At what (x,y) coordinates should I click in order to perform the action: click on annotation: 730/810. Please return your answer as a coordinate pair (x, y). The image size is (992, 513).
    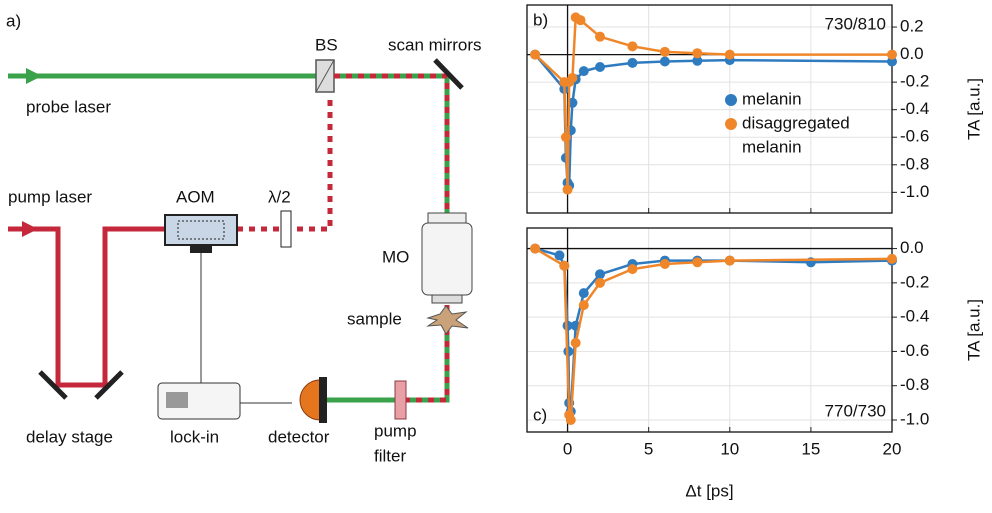
    Looking at the image, I should click on (855, 23).